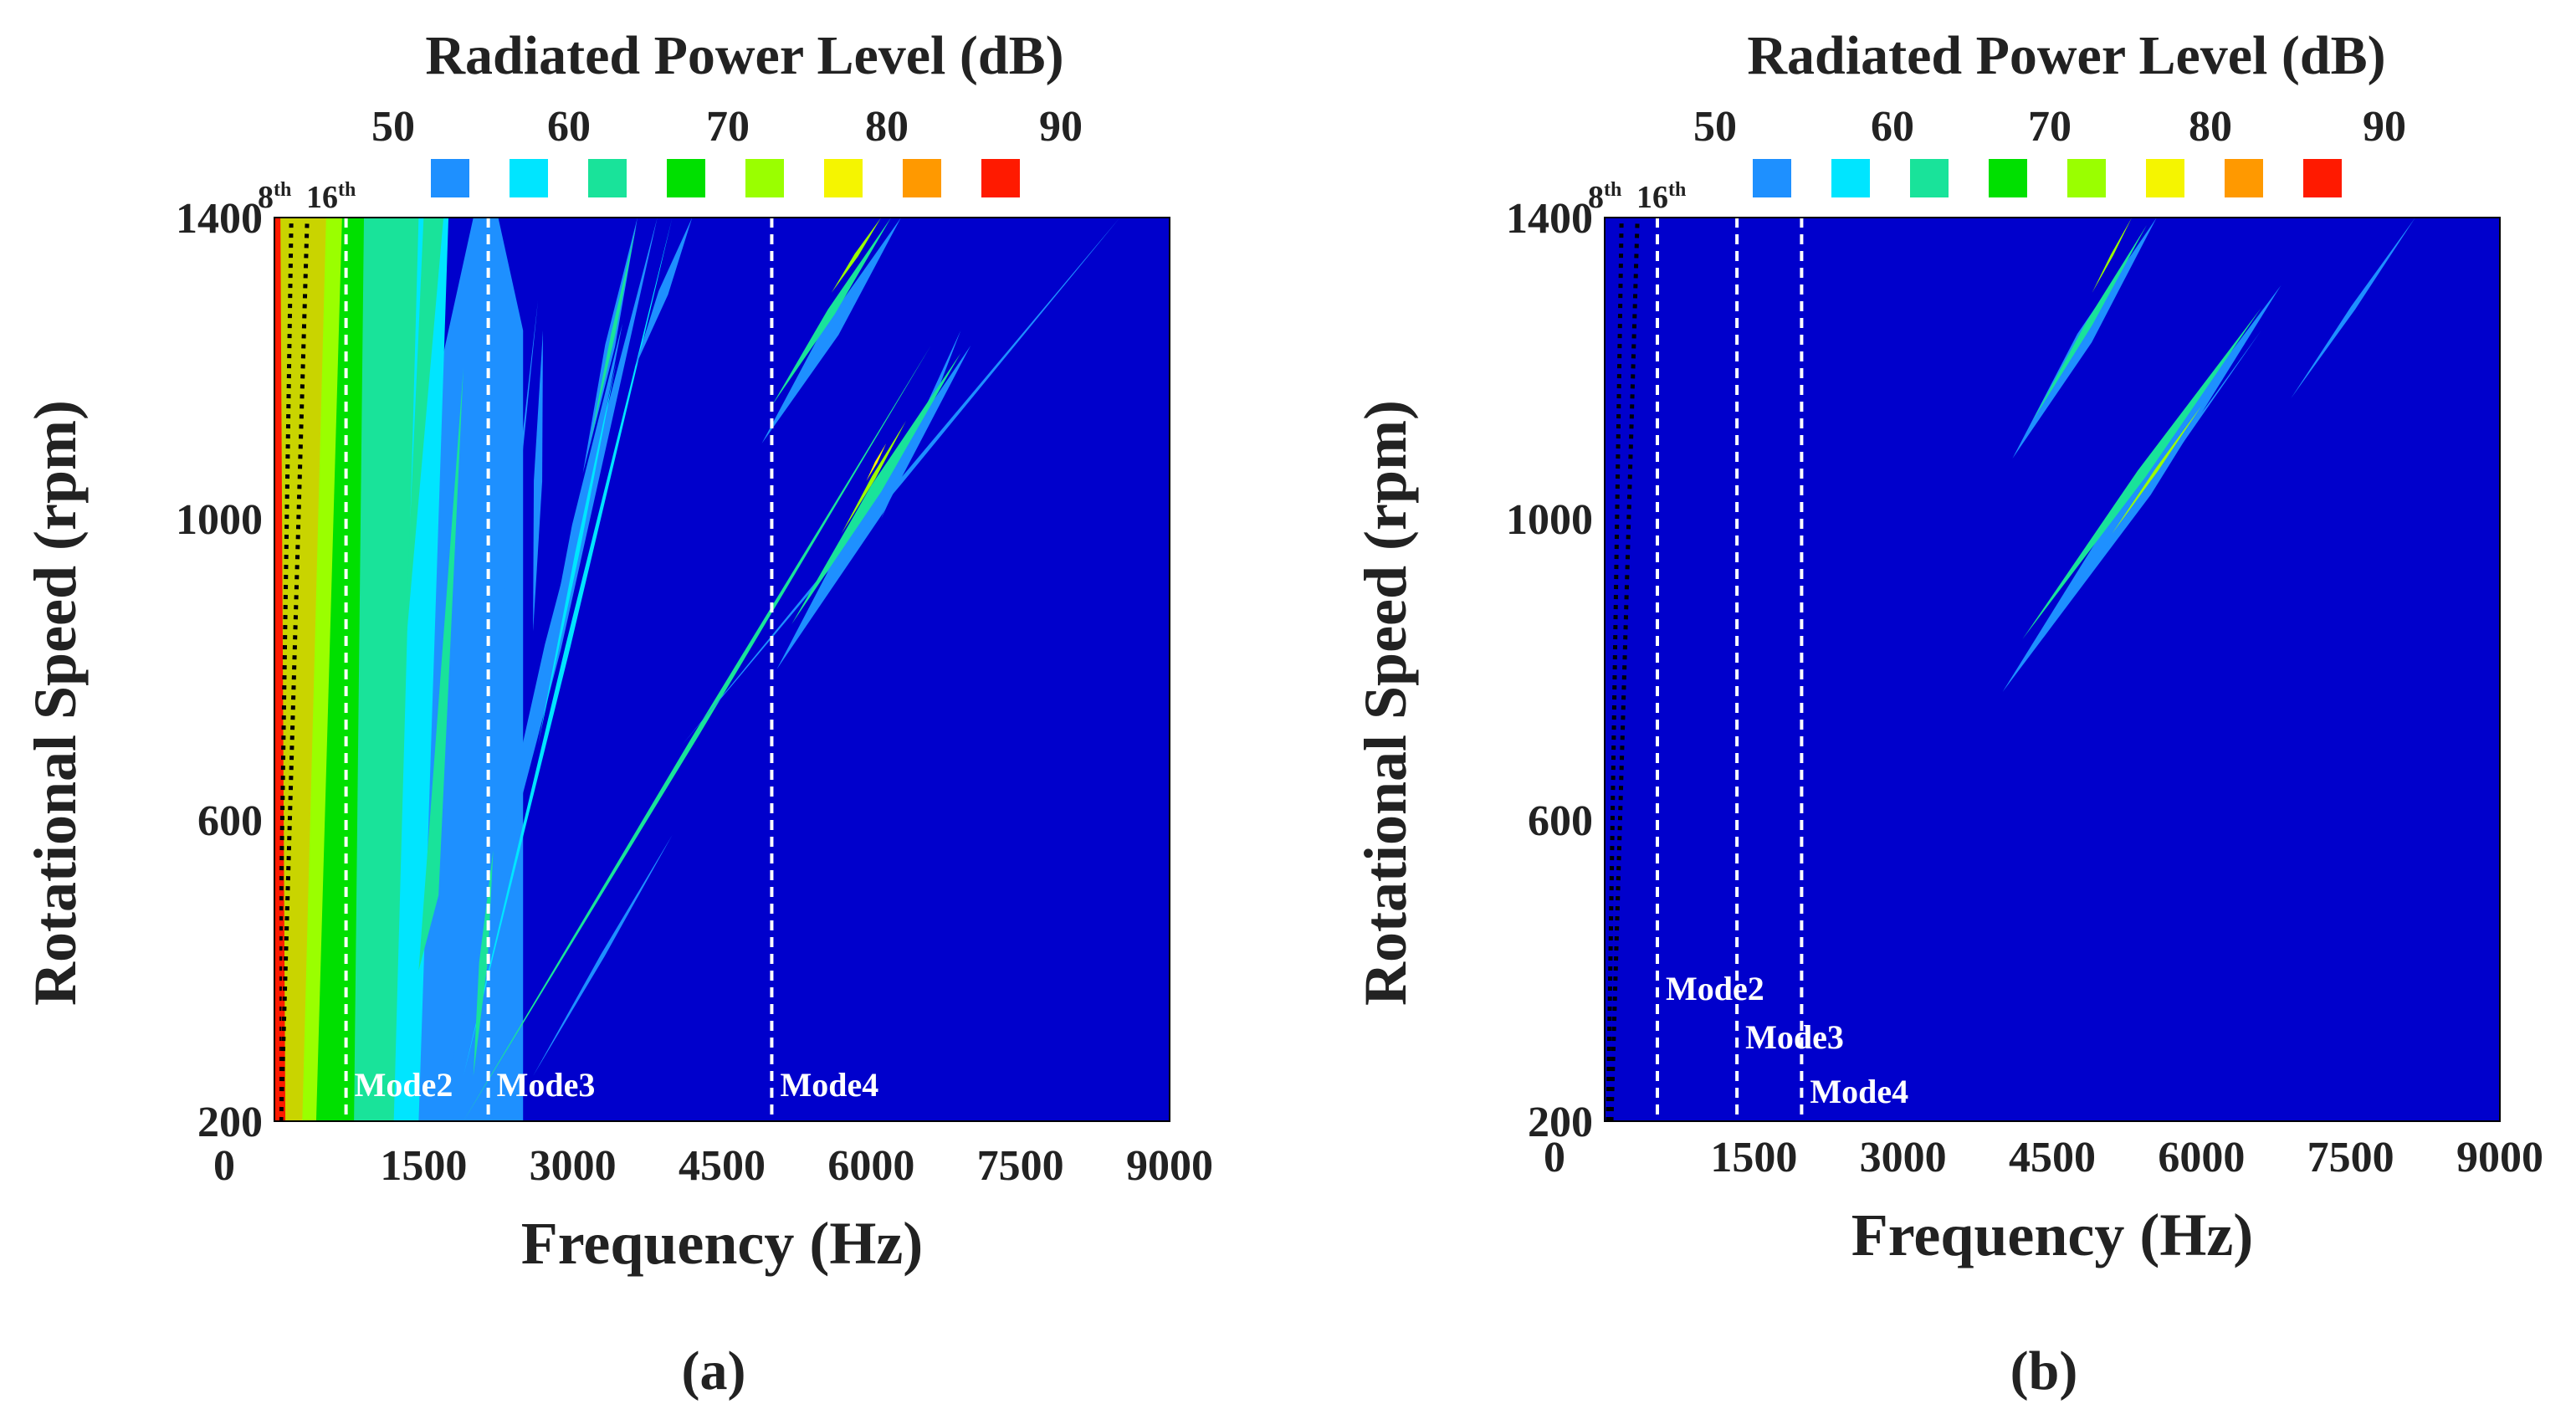 The width and height of the screenshot is (2576, 1404). Describe the element at coordinates (574, 1166) in the screenshot. I see `x-tick-label: 3000` at that location.